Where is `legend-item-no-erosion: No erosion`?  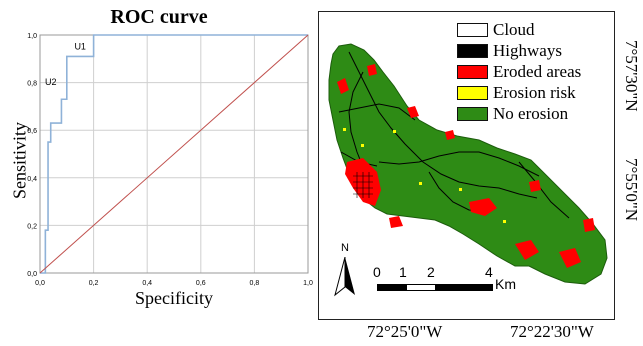 legend-item-no-erosion: No erosion is located at coordinates (519, 113).